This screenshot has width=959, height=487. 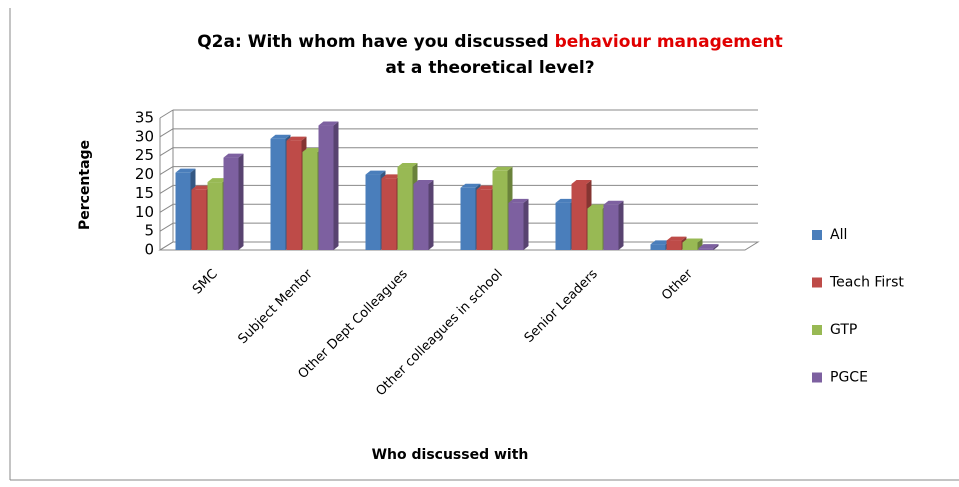 What do you see at coordinates (85, 185) in the screenshot?
I see `y-axis-title: Percentage` at bounding box center [85, 185].